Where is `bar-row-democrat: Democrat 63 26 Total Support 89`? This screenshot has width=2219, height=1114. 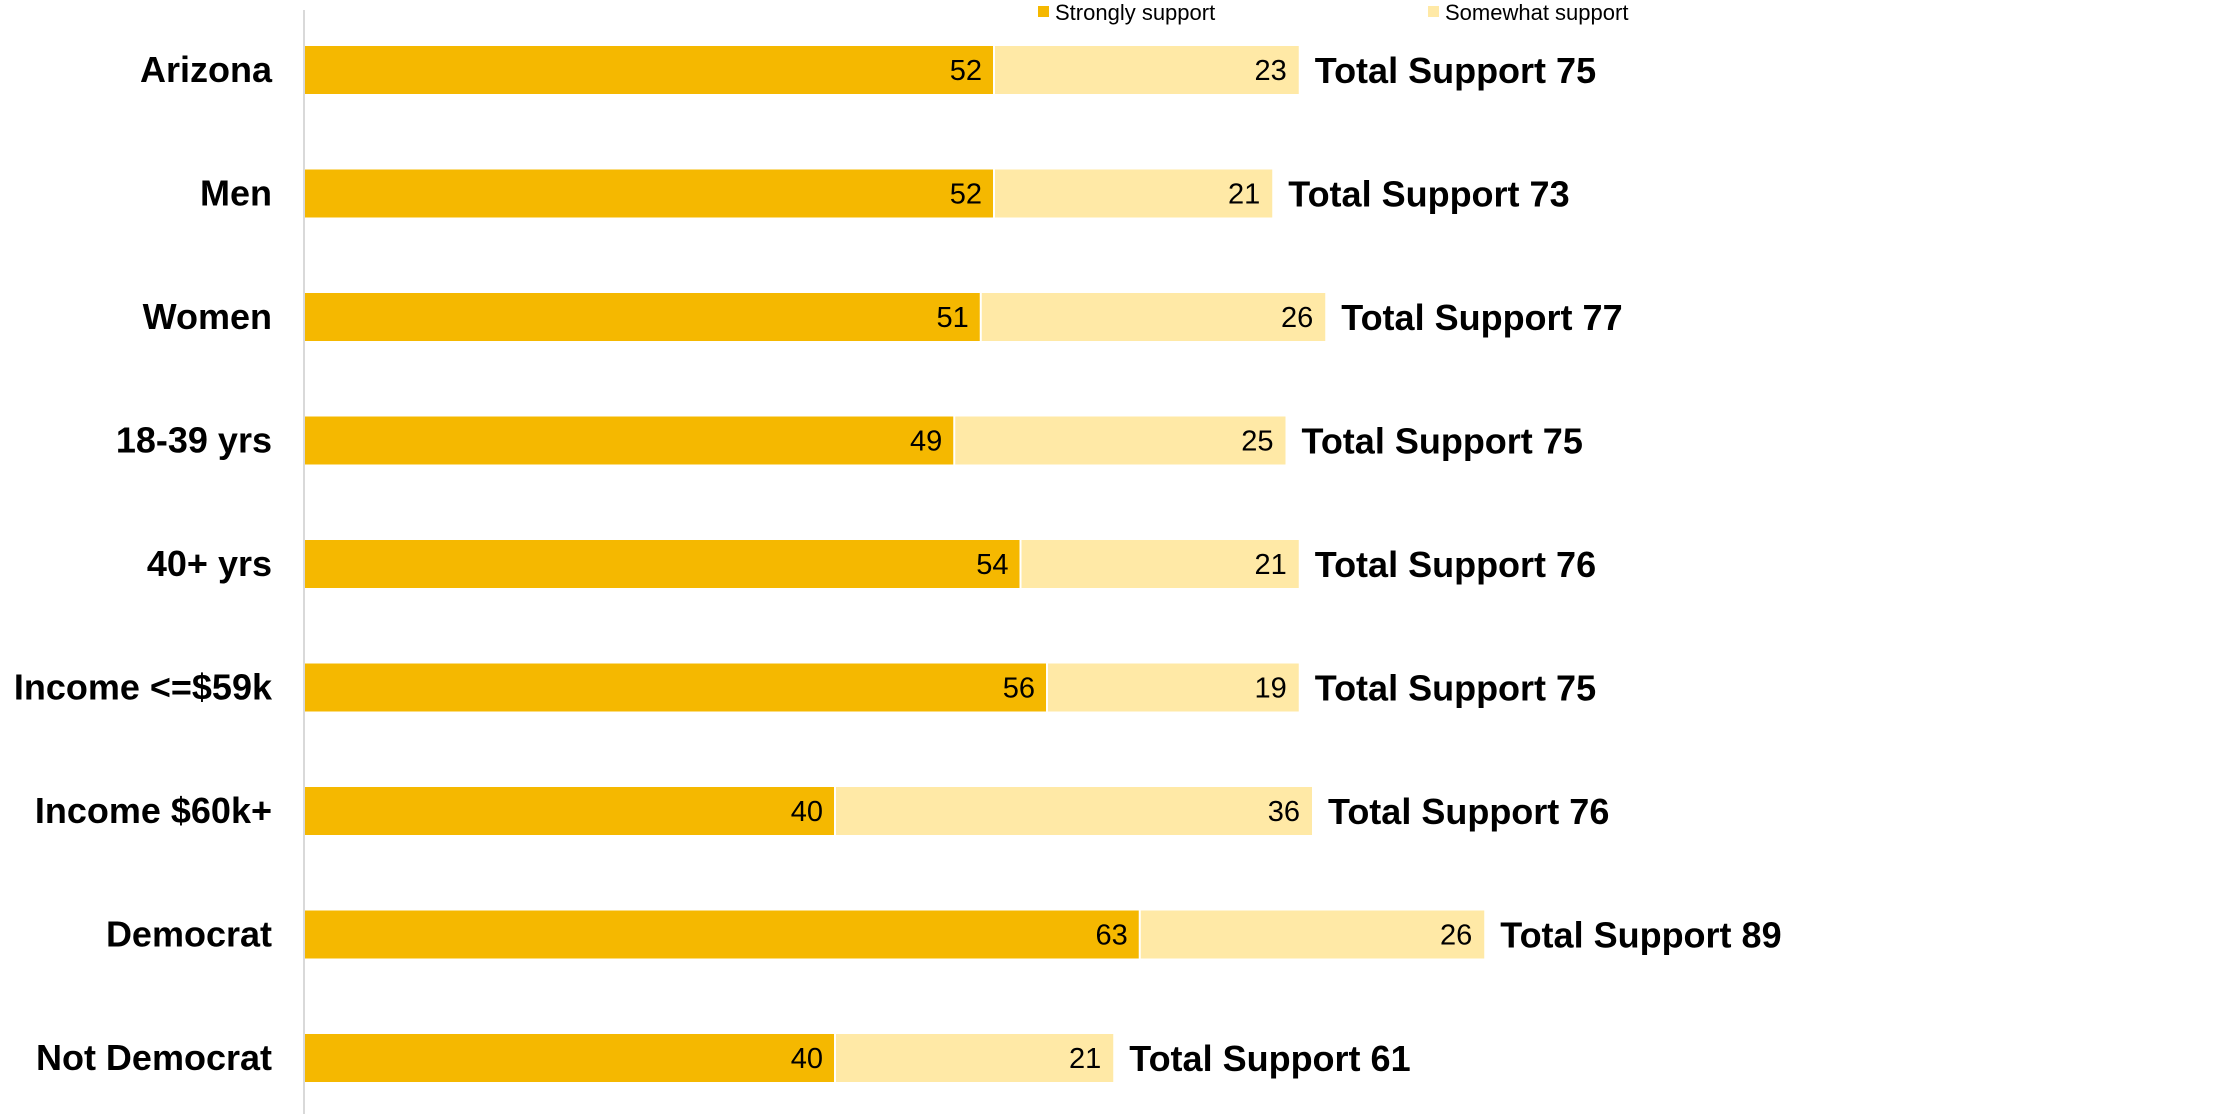
bar-row-democrat: Democrat 63 26 Total Support 89 is located at coordinates (944, 934).